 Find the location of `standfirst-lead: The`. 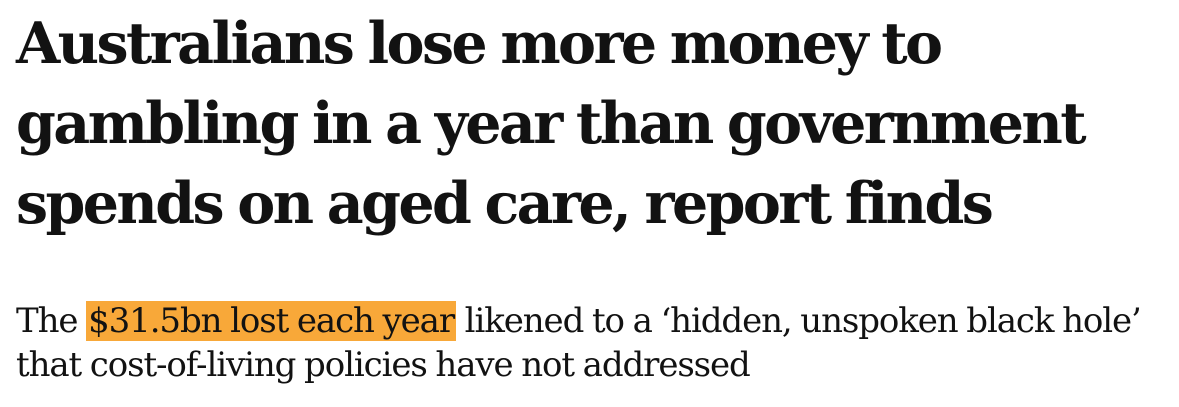

standfirst-lead: The is located at coordinates (51, 321).